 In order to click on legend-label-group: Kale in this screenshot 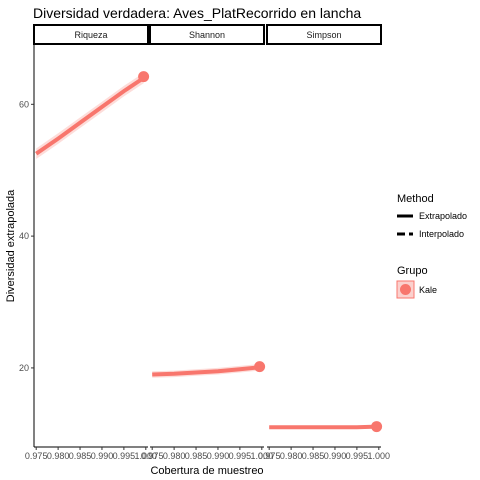, I will do `click(428, 290)`.